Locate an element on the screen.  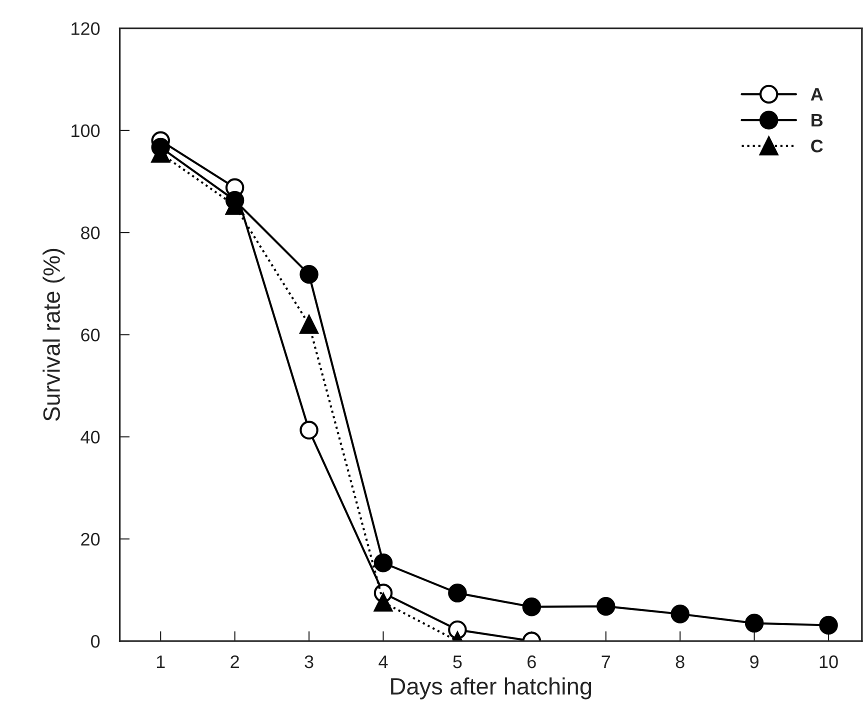
x-tick-label: 5 is located at coordinates (457, 662).